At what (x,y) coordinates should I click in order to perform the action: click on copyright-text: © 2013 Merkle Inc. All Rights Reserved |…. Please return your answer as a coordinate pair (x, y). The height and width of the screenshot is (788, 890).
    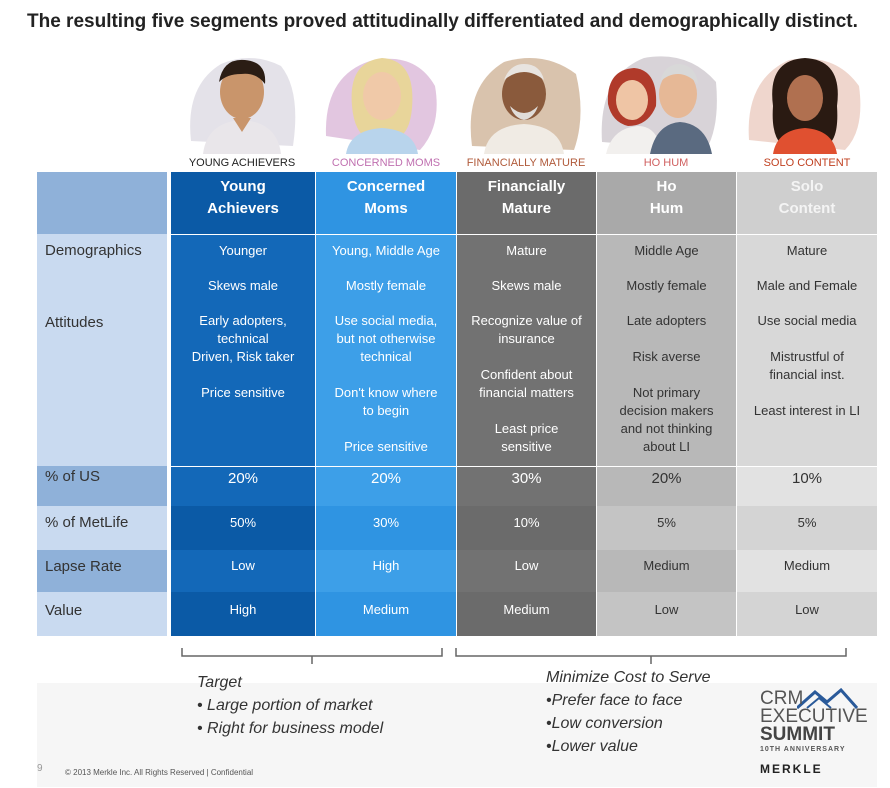
    Looking at the image, I should click on (159, 772).